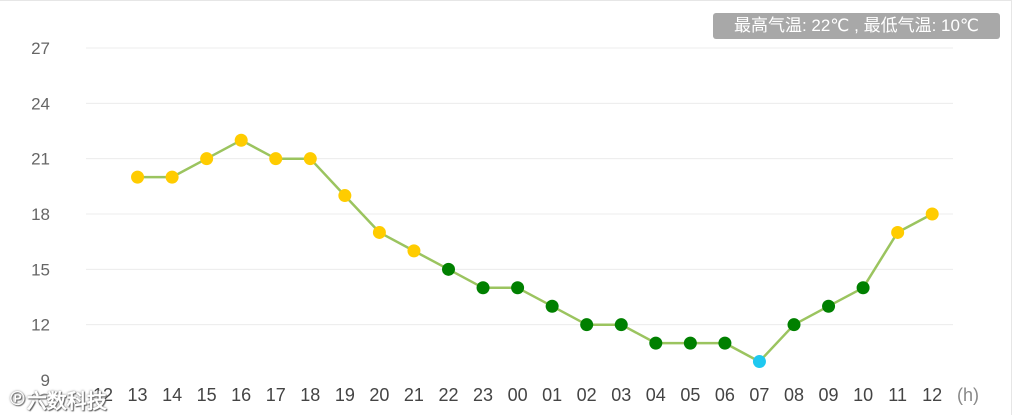  What do you see at coordinates (138, 395) in the screenshot?
I see `x-tick-label: 13` at bounding box center [138, 395].